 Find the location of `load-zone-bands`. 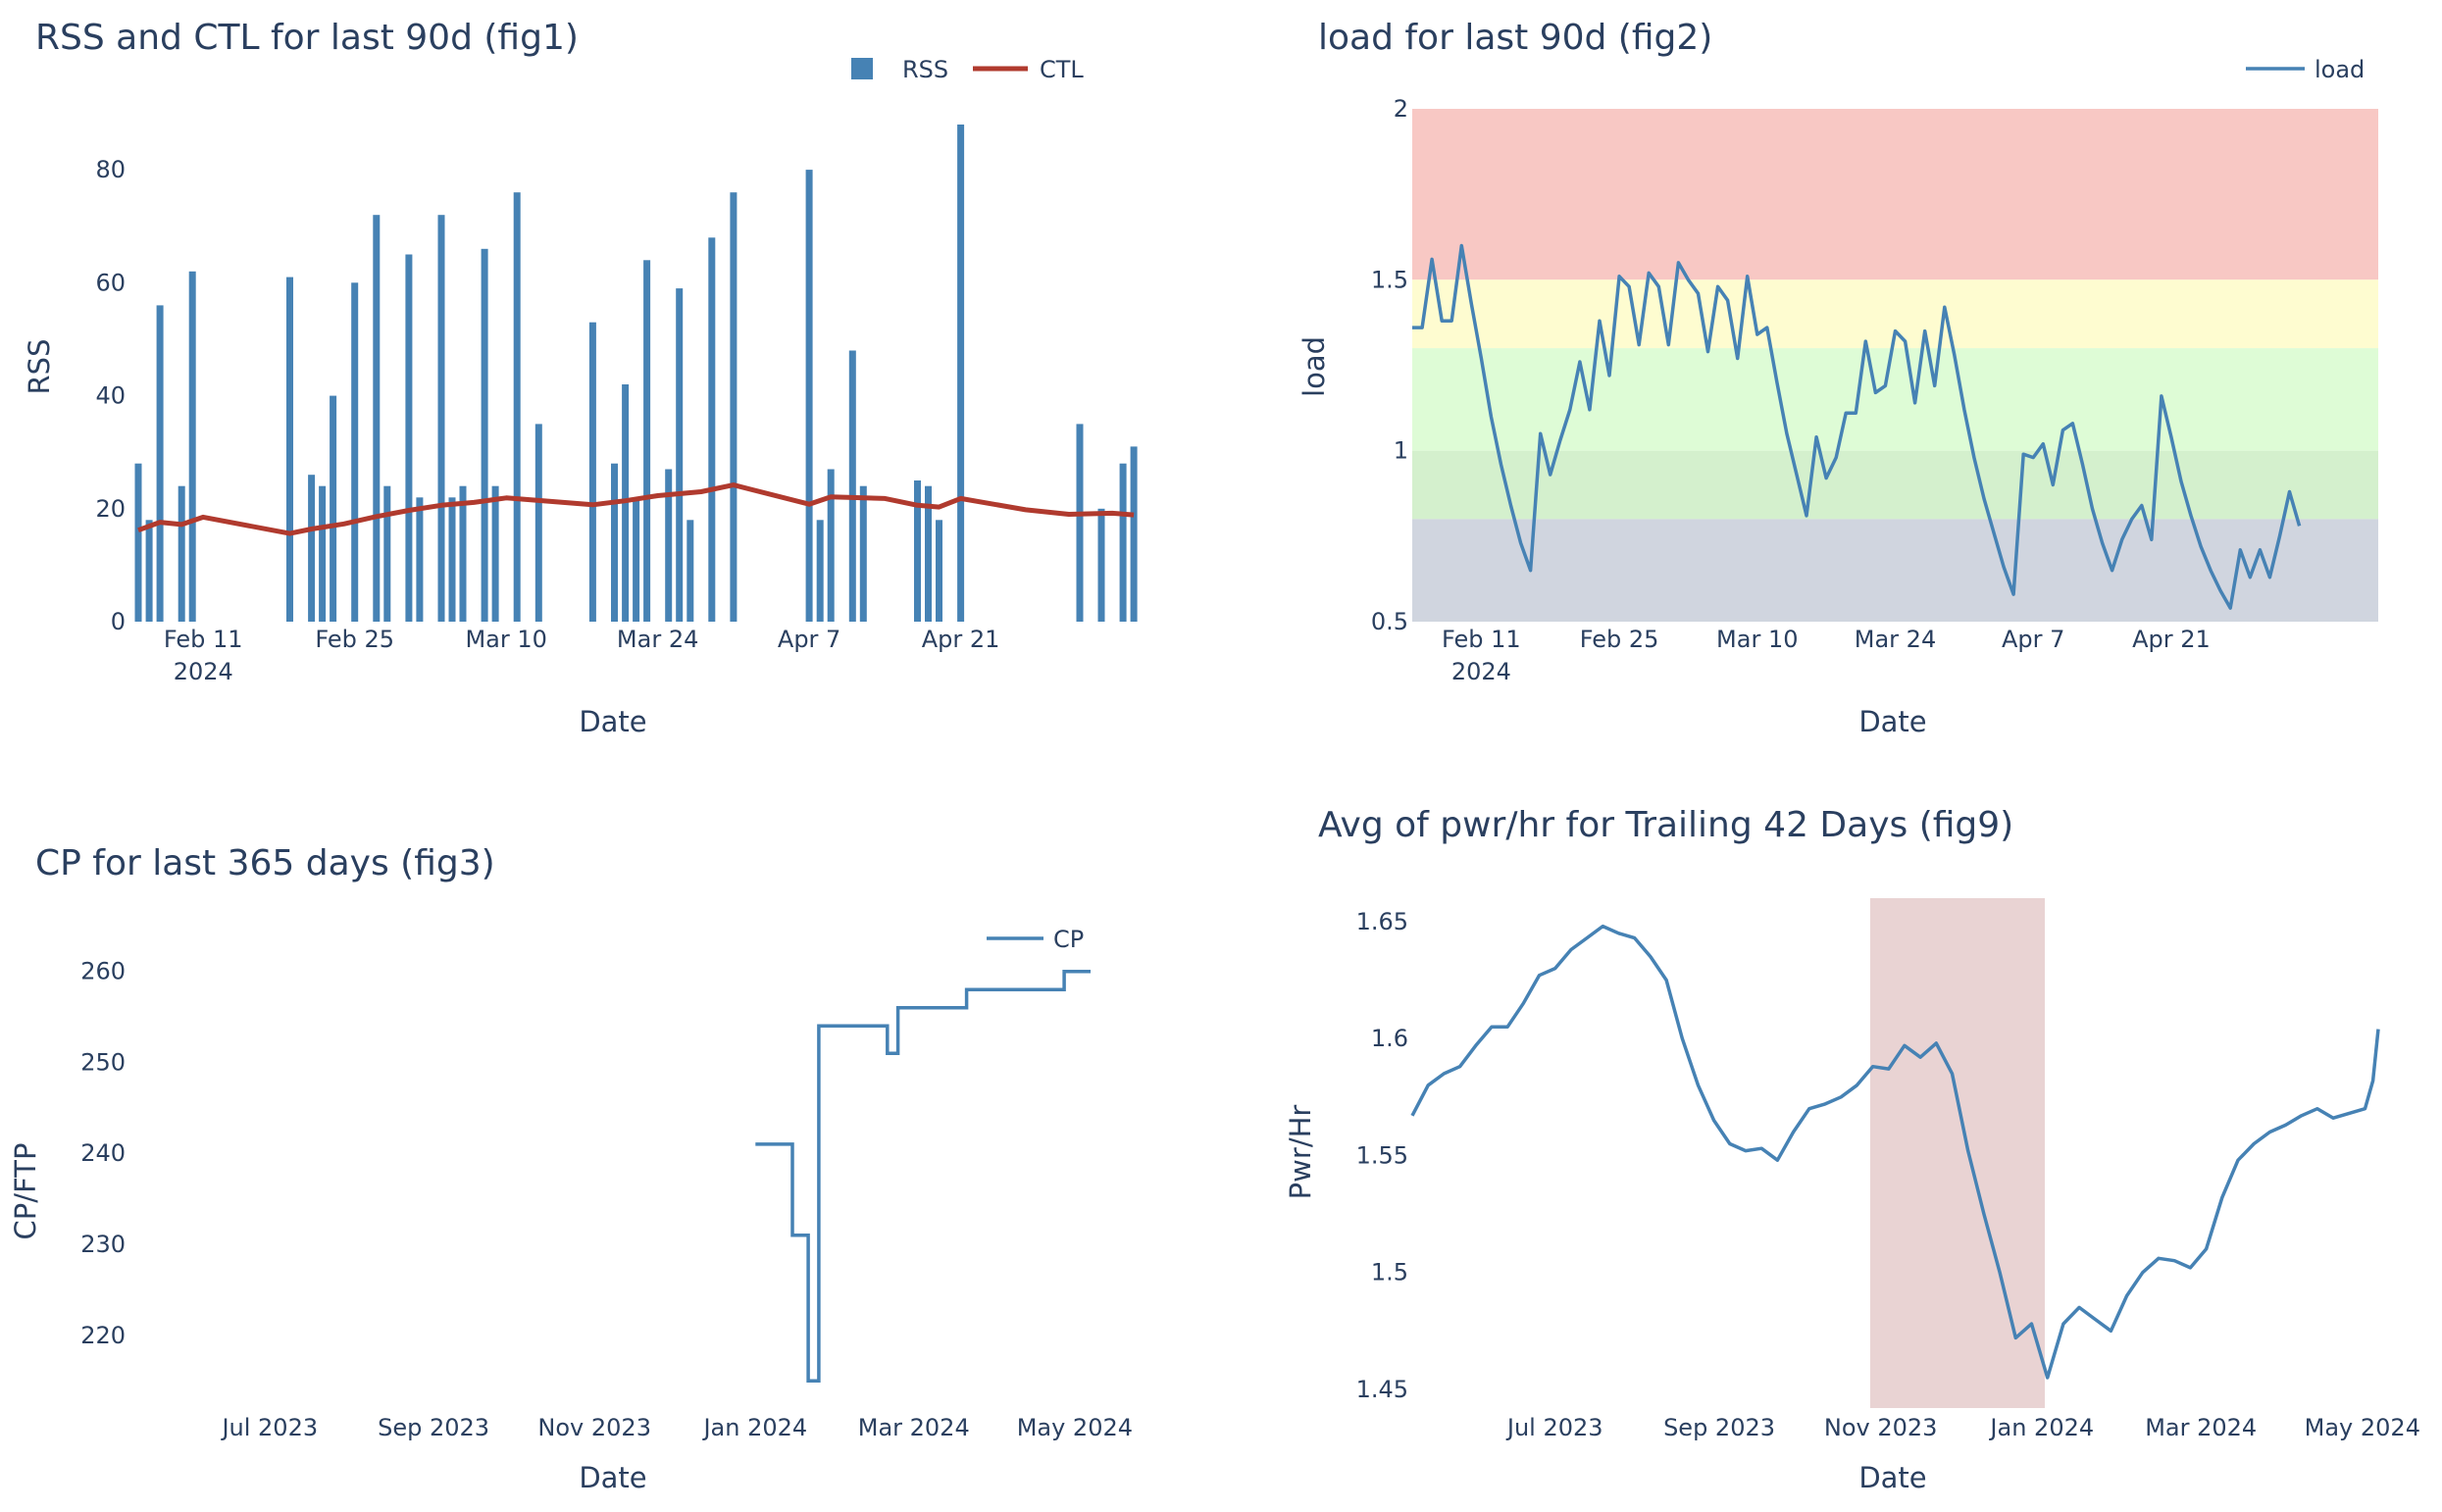

load-zone-bands is located at coordinates (1895, 365).